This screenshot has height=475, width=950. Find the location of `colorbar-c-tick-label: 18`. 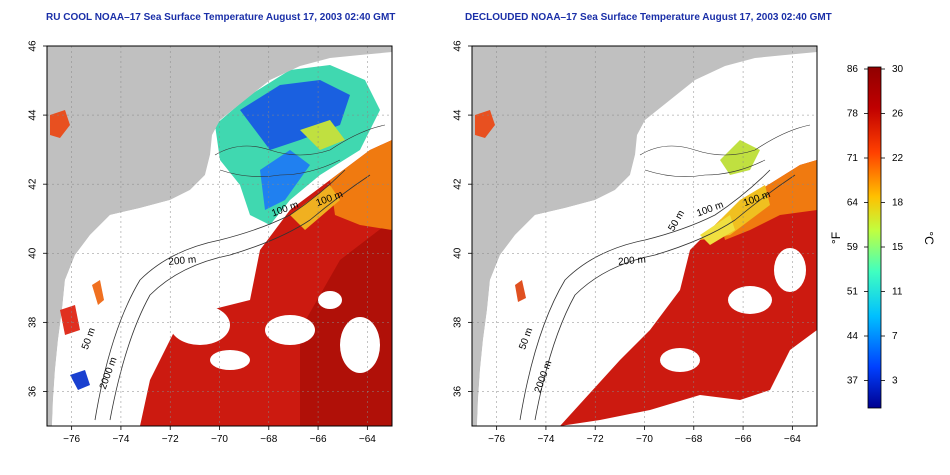

colorbar-c-tick-label: 18 is located at coordinates (898, 203).